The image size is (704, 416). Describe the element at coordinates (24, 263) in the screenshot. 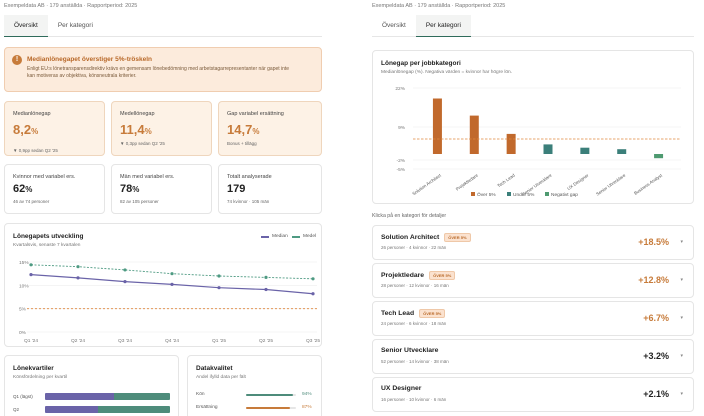

I see `y-tick-label: 15%` at that location.